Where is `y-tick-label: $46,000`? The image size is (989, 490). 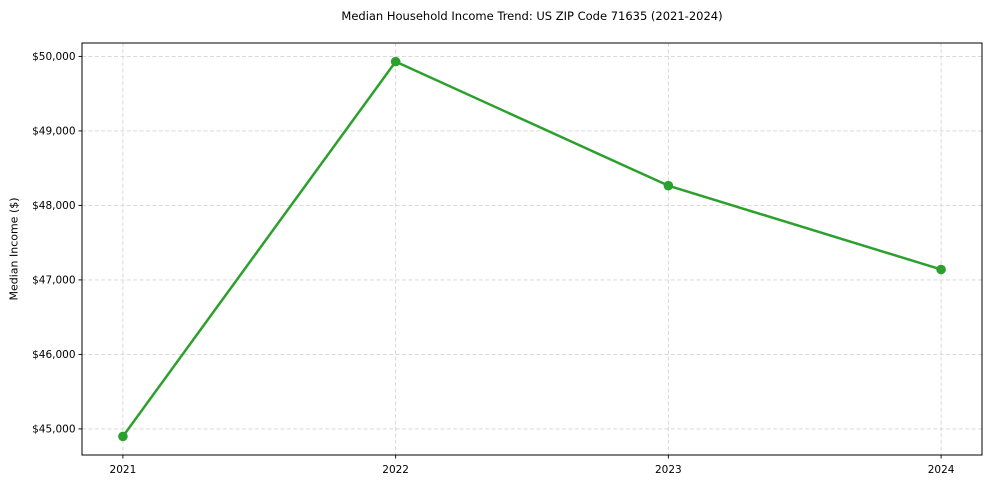
y-tick-label: $46,000 is located at coordinates (53, 355).